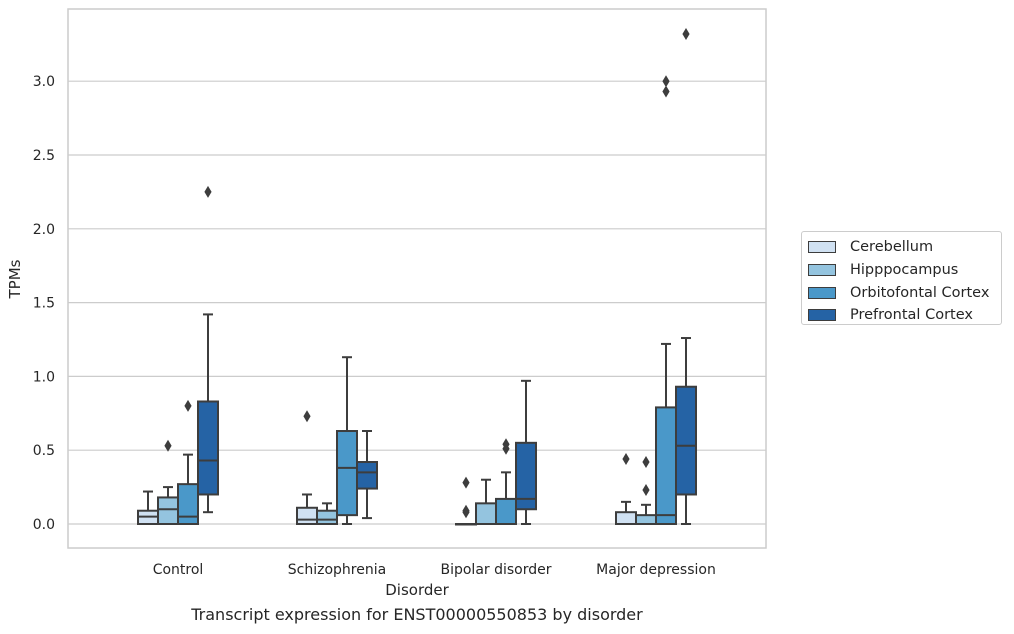 The height and width of the screenshot is (634, 1014). What do you see at coordinates (44, 82) in the screenshot?
I see `y-tick-label: 3.0` at bounding box center [44, 82].